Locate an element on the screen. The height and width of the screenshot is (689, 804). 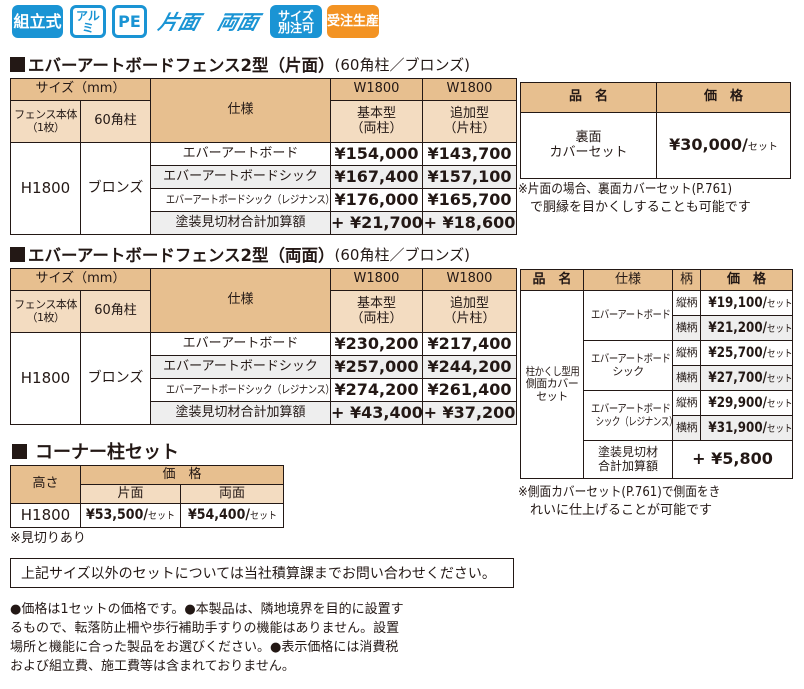
corner-note: ※見切りあり is located at coordinates (48, 538).